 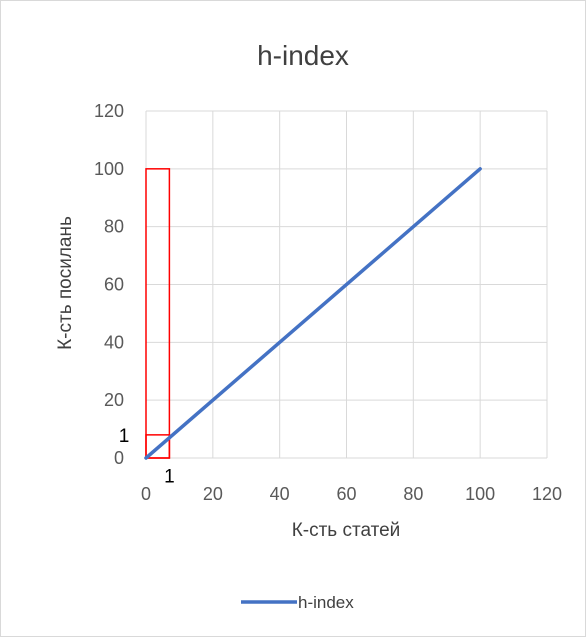 What do you see at coordinates (119, 458) in the screenshot?
I see `y-tick-label: 0` at bounding box center [119, 458].